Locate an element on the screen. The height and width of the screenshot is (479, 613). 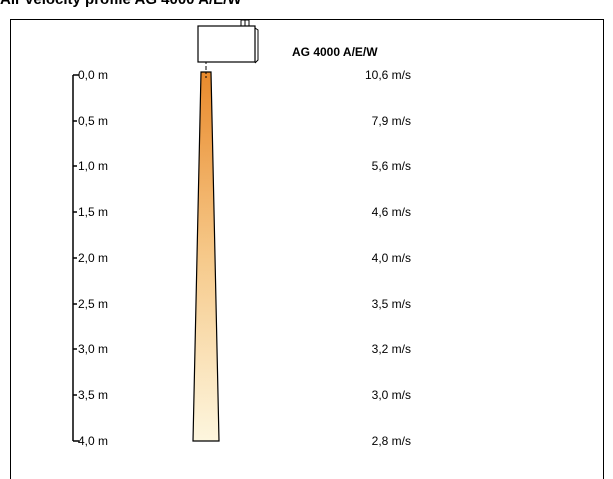
air-speed-label: 7,9 m/s is located at coordinates (391, 121).